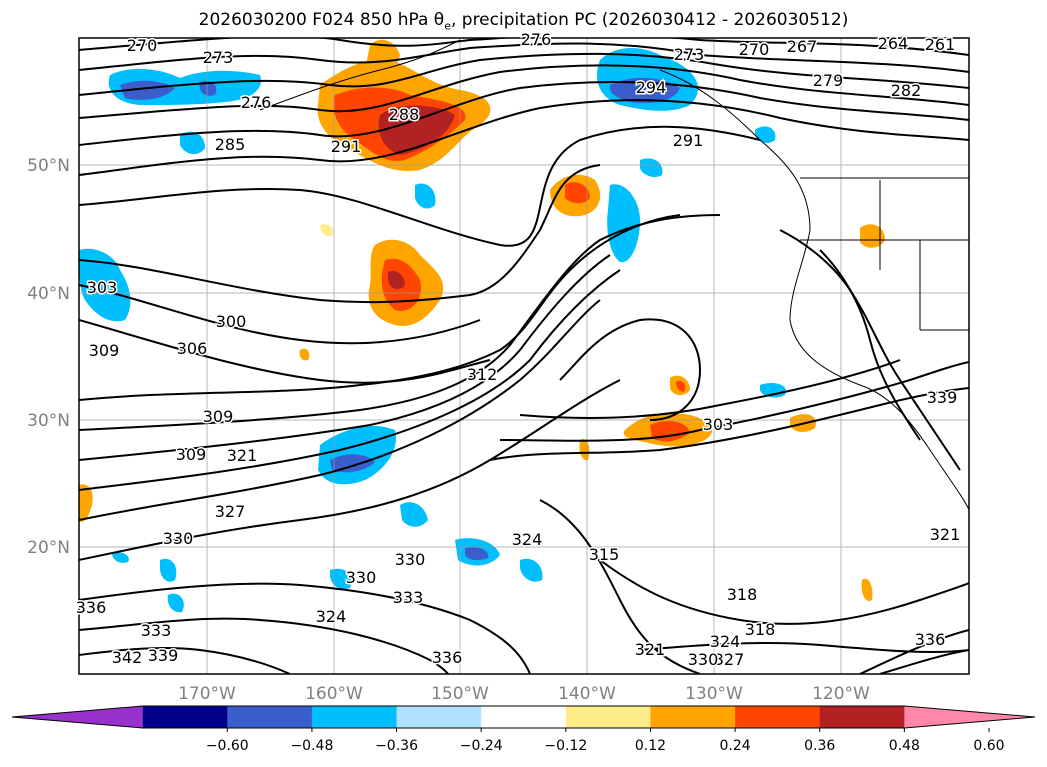 This screenshot has width=1047, height=767. Describe the element at coordinates (48, 357) in the screenshot. I see `y-axis-ticks: 20°N 30°N 40°N 50°N` at that location.